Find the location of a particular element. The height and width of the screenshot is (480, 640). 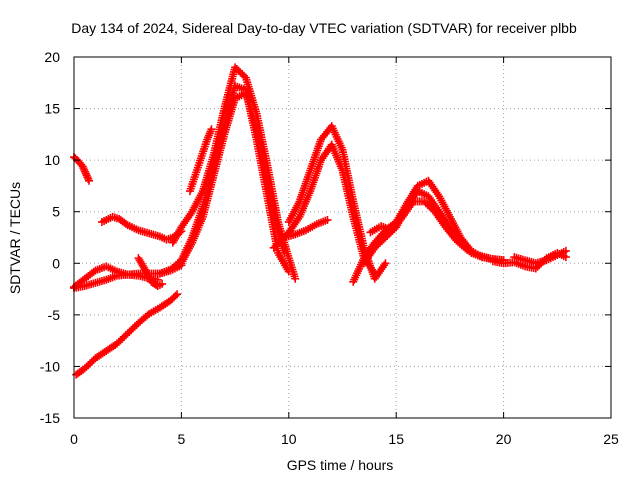

y-tick-label: 20 is located at coordinates (52, 57).